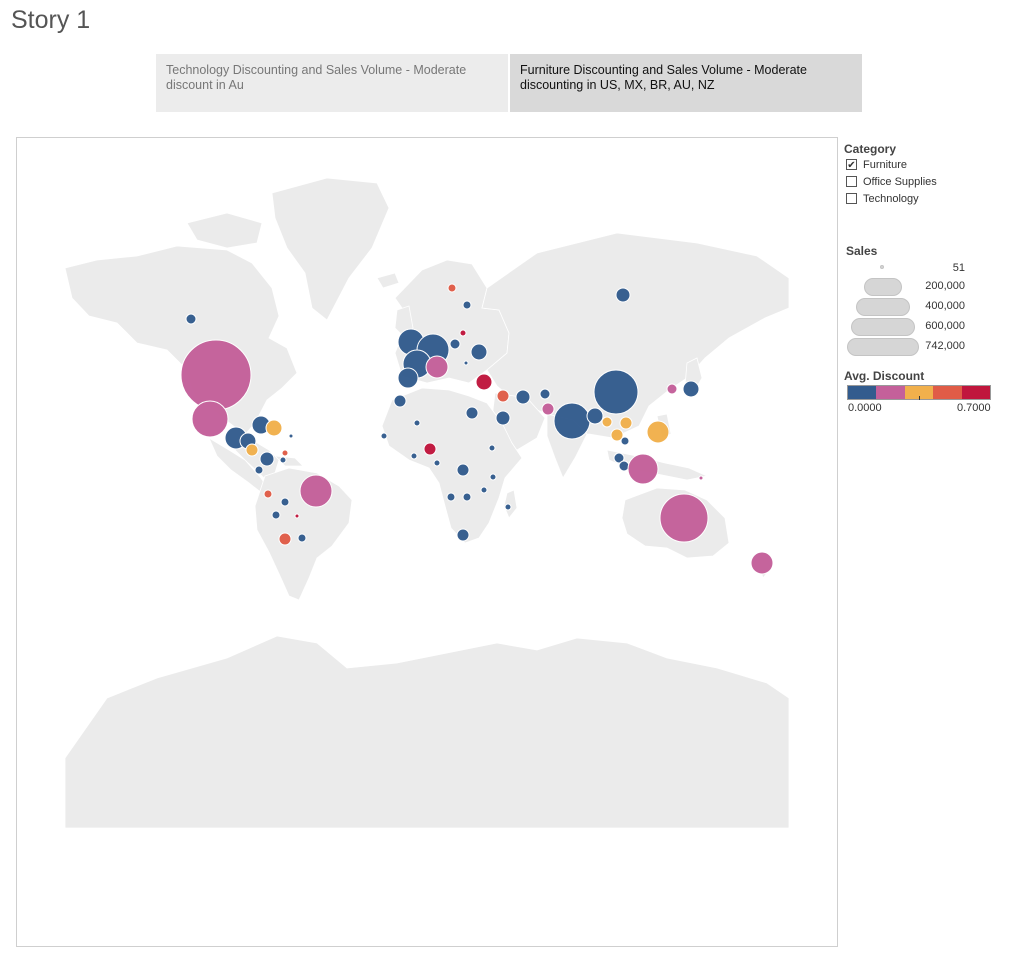  I want to click on story-title: Story 1, so click(51, 20).